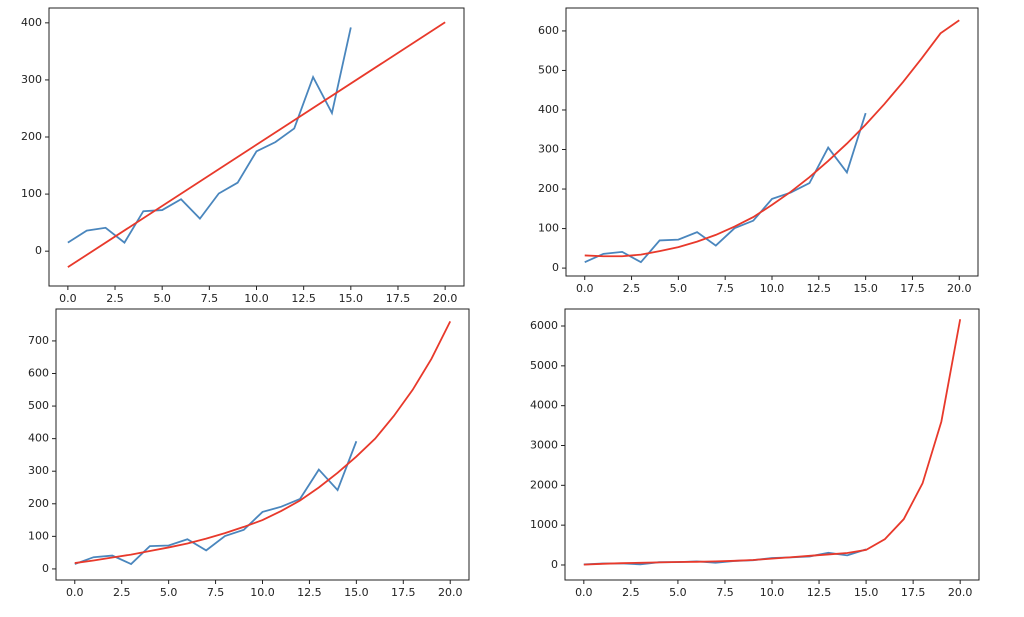 The image size is (1024, 617). Describe the element at coordinates (544, 444) in the screenshot. I see `y-tick-label: 3000` at that location.